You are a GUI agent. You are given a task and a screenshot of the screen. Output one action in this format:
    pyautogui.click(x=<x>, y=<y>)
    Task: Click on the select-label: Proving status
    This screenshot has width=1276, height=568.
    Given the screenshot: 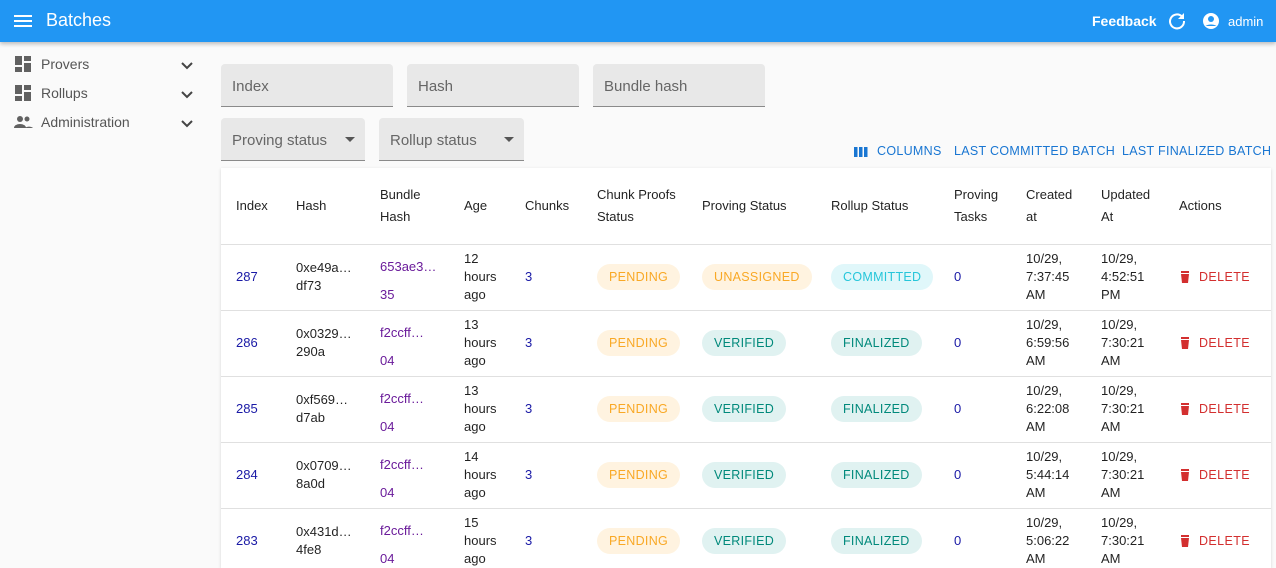 What is the action you would take?
    pyautogui.click(x=280, y=140)
    